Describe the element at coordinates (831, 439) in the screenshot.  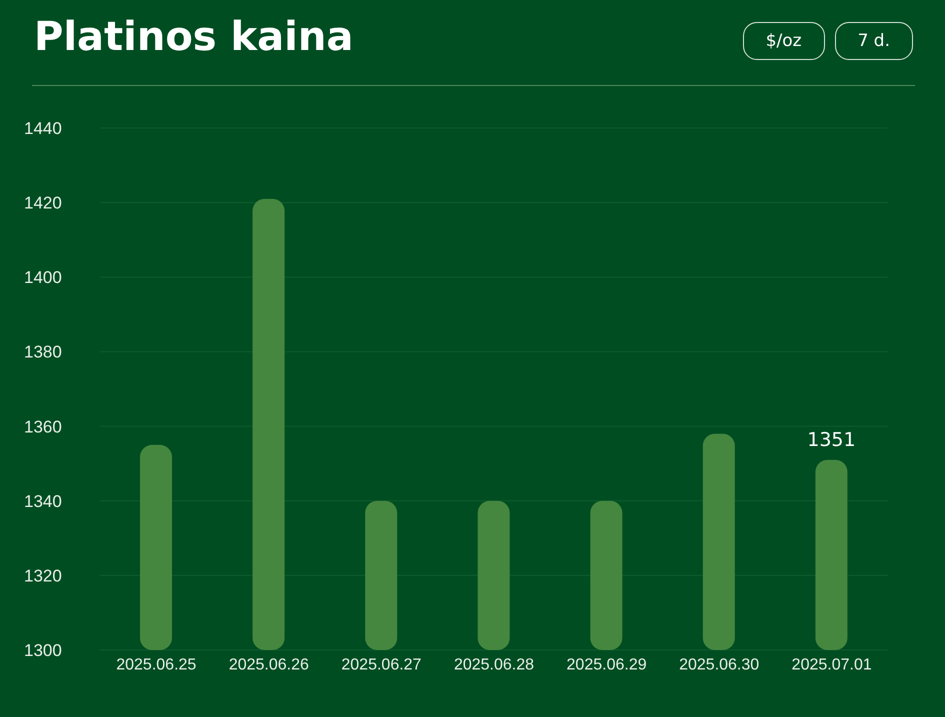
I see `data-label: 1351` at that location.